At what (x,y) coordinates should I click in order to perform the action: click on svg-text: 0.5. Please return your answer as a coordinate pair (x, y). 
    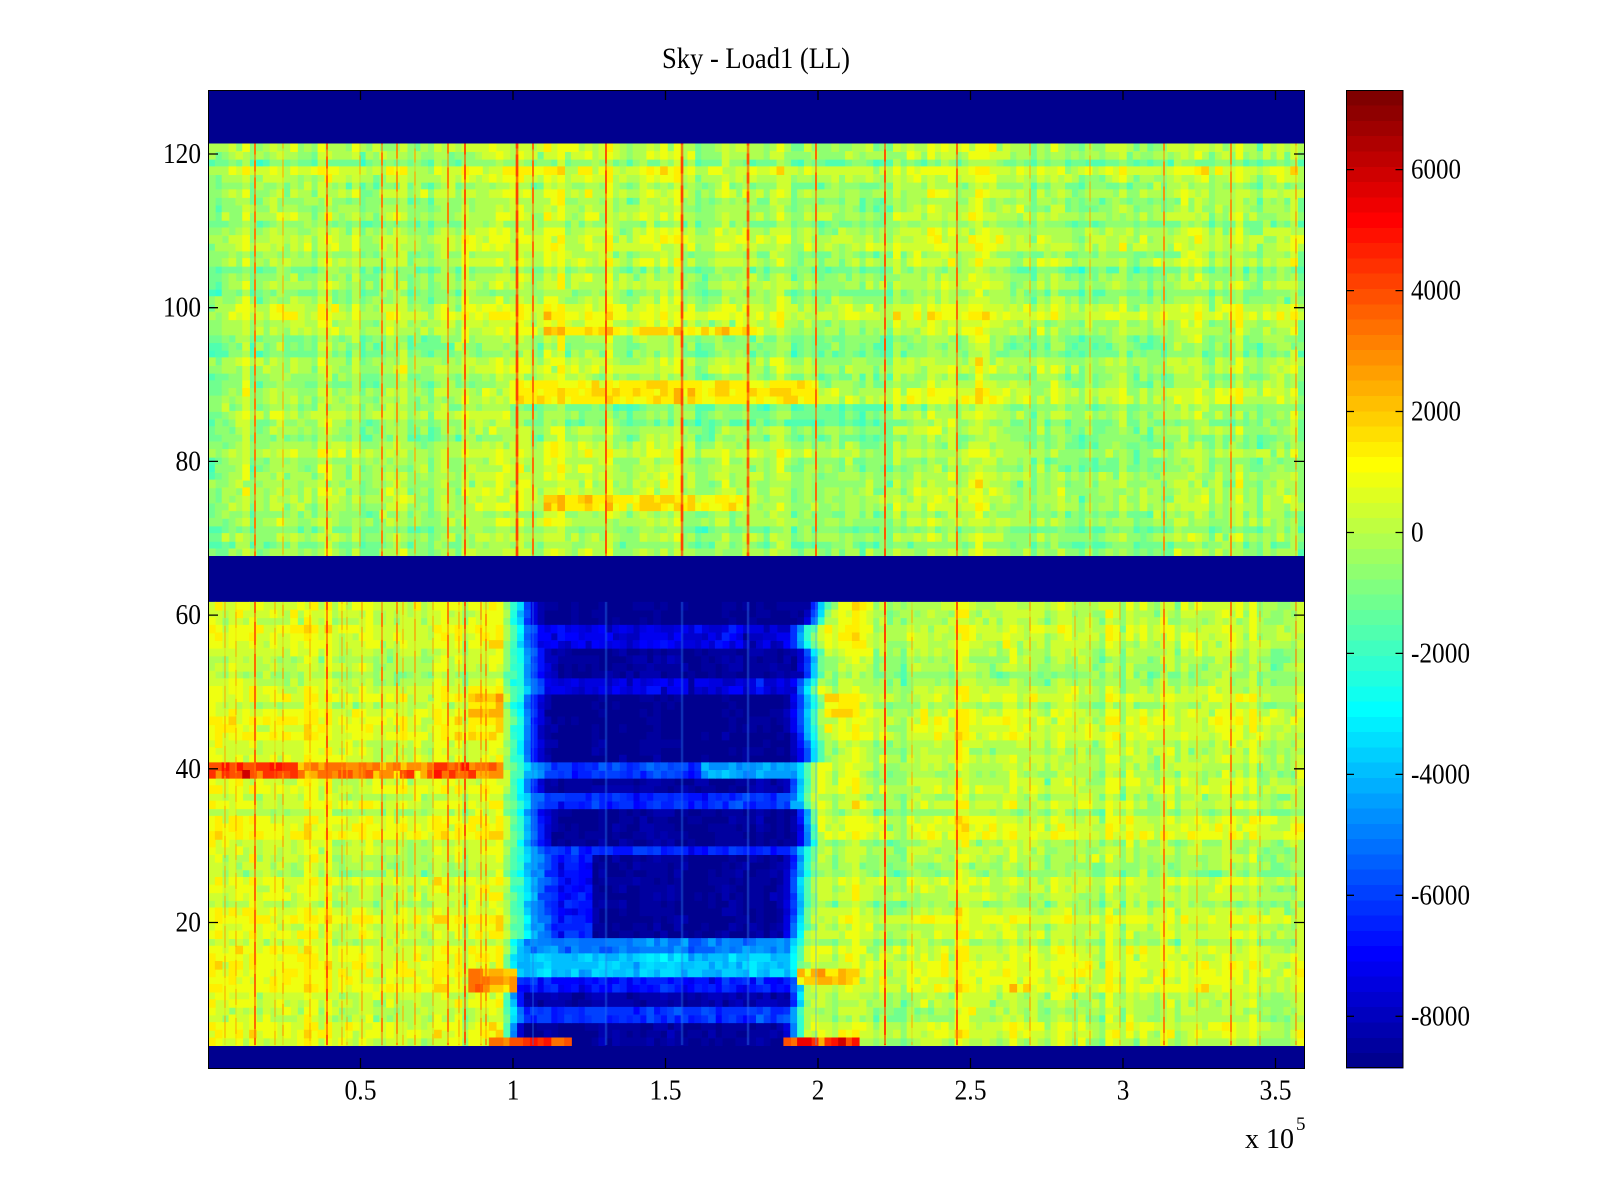
    Looking at the image, I should click on (361, 1091).